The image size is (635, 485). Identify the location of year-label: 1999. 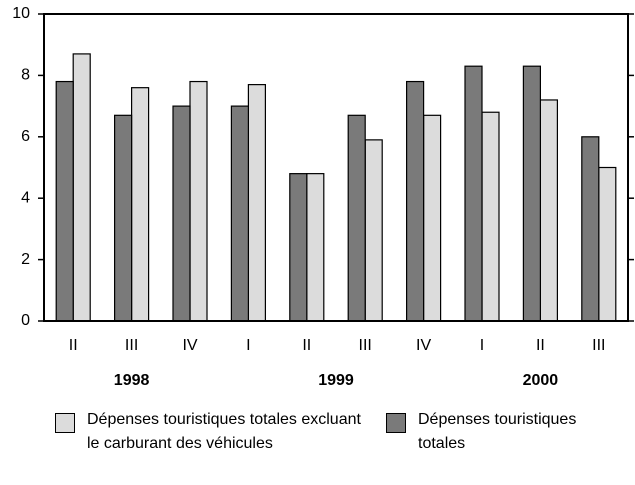
(336, 380).